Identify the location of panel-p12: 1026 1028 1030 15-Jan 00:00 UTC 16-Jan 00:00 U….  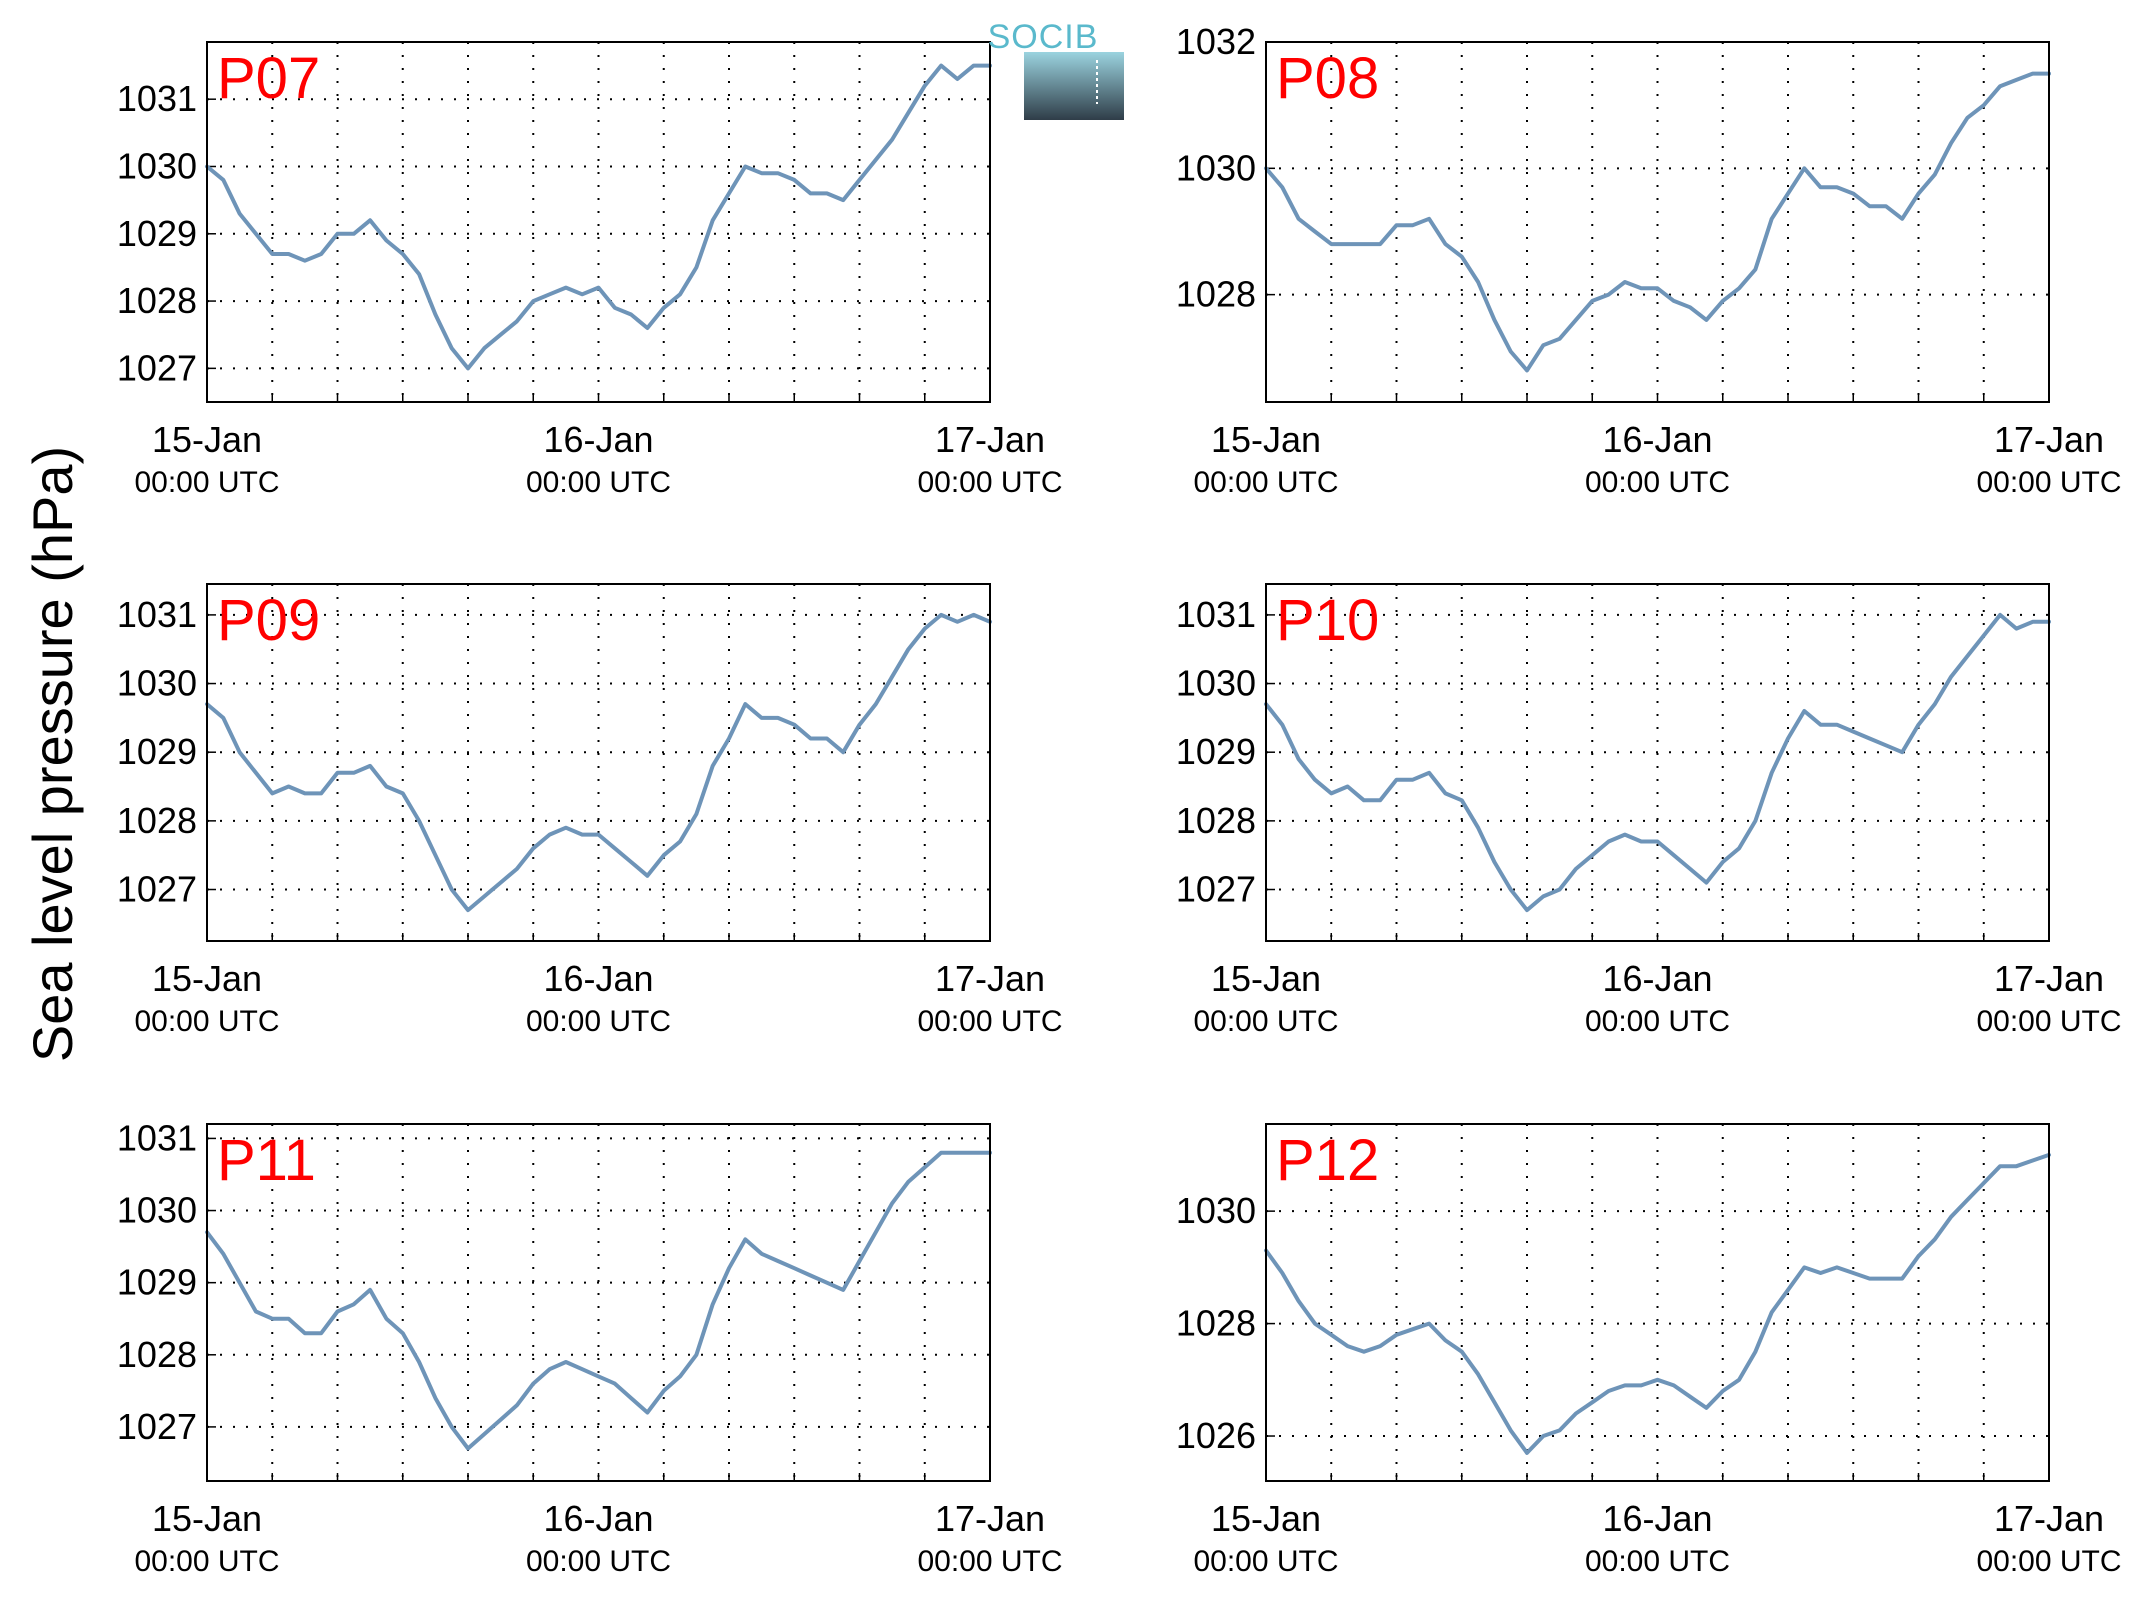
(1649, 1350).